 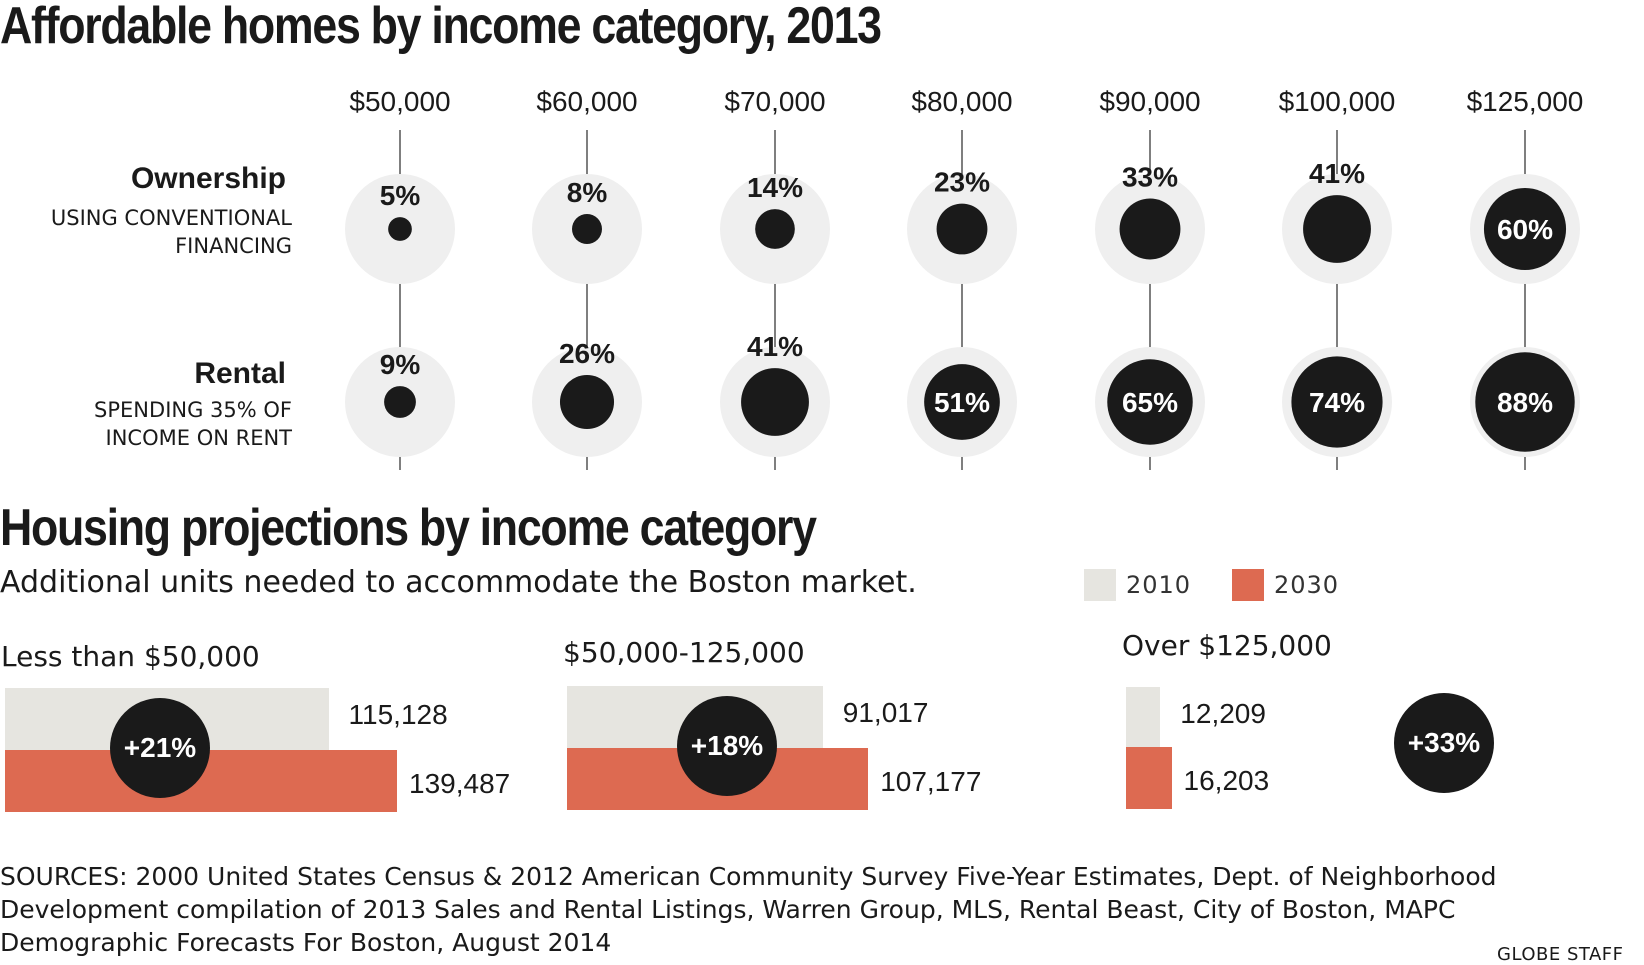 I want to click on bubble-value-label: 60%, so click(x=1525, y=229).